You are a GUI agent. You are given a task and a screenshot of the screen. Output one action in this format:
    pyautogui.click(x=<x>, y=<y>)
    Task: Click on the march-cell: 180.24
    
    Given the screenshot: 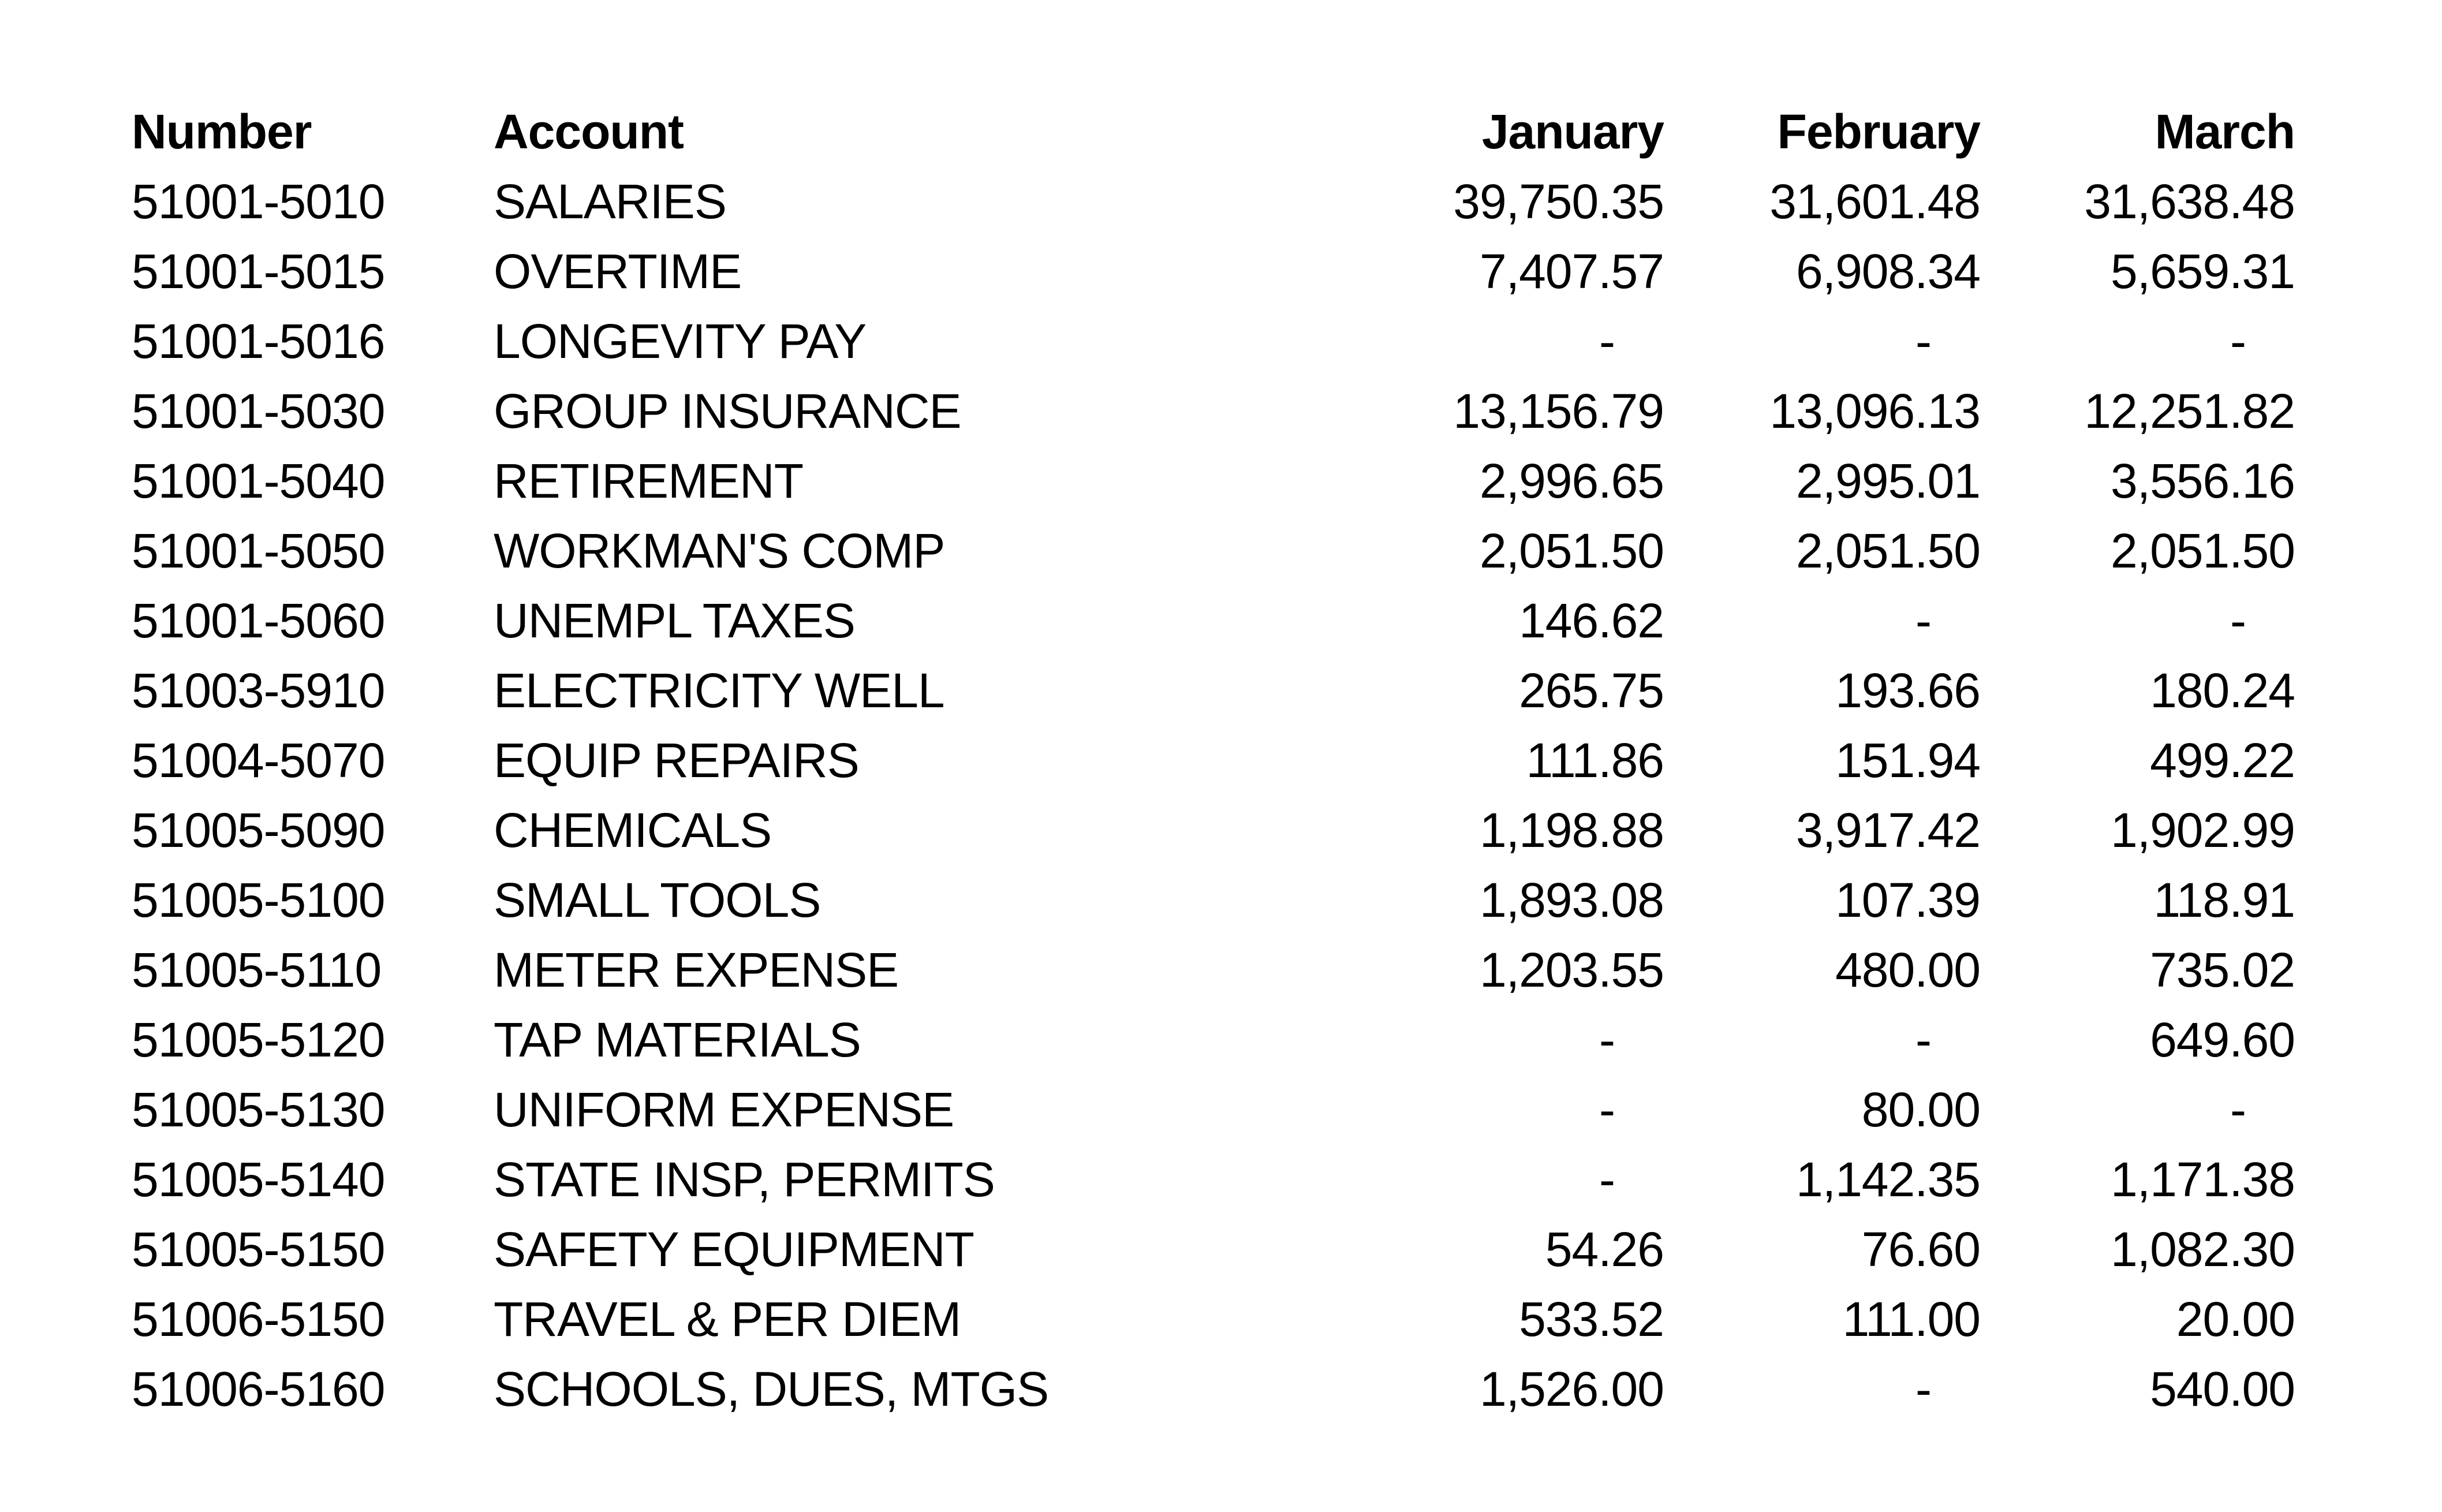 What is the action you would take?
    pyautogui.click(x=2222, y=690)
    